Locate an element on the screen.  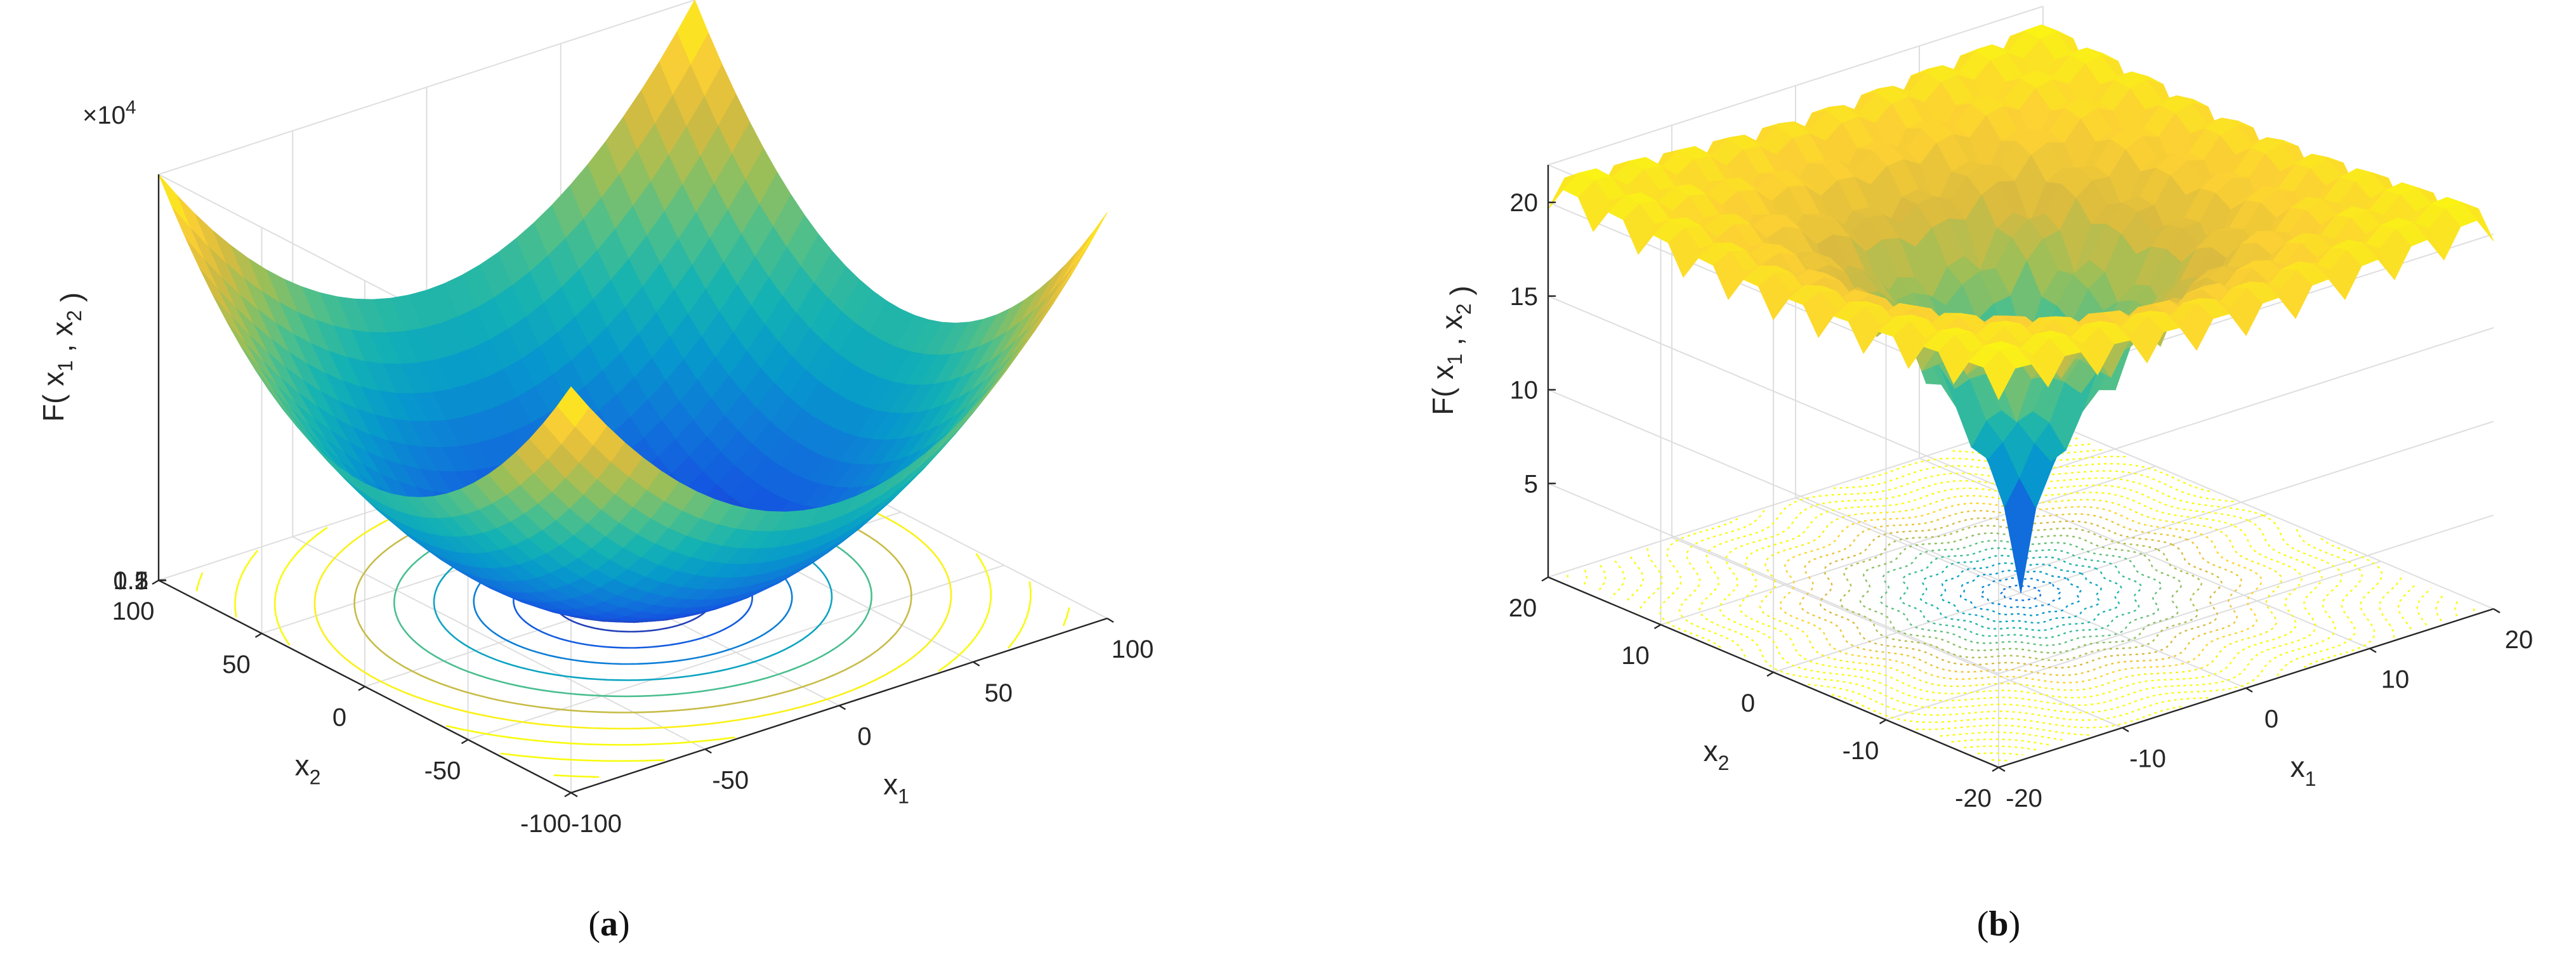
z-tick-label: 20 is located at coordinates (1524, 203).